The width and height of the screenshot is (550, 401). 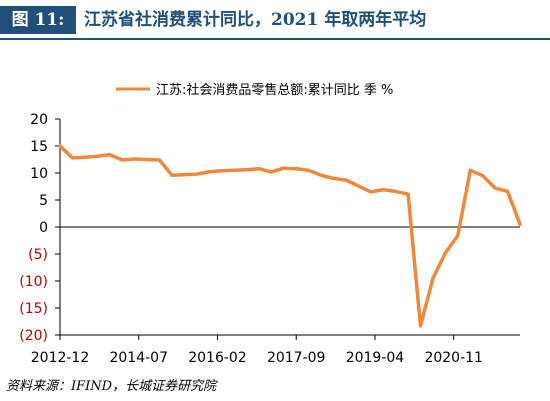 What do you see at coordinates (255, 20) in the screenshot?
I see `figure-title: 江苏省社消费累计同比，2021 年取两年平均` at bounding box center [255, 20].